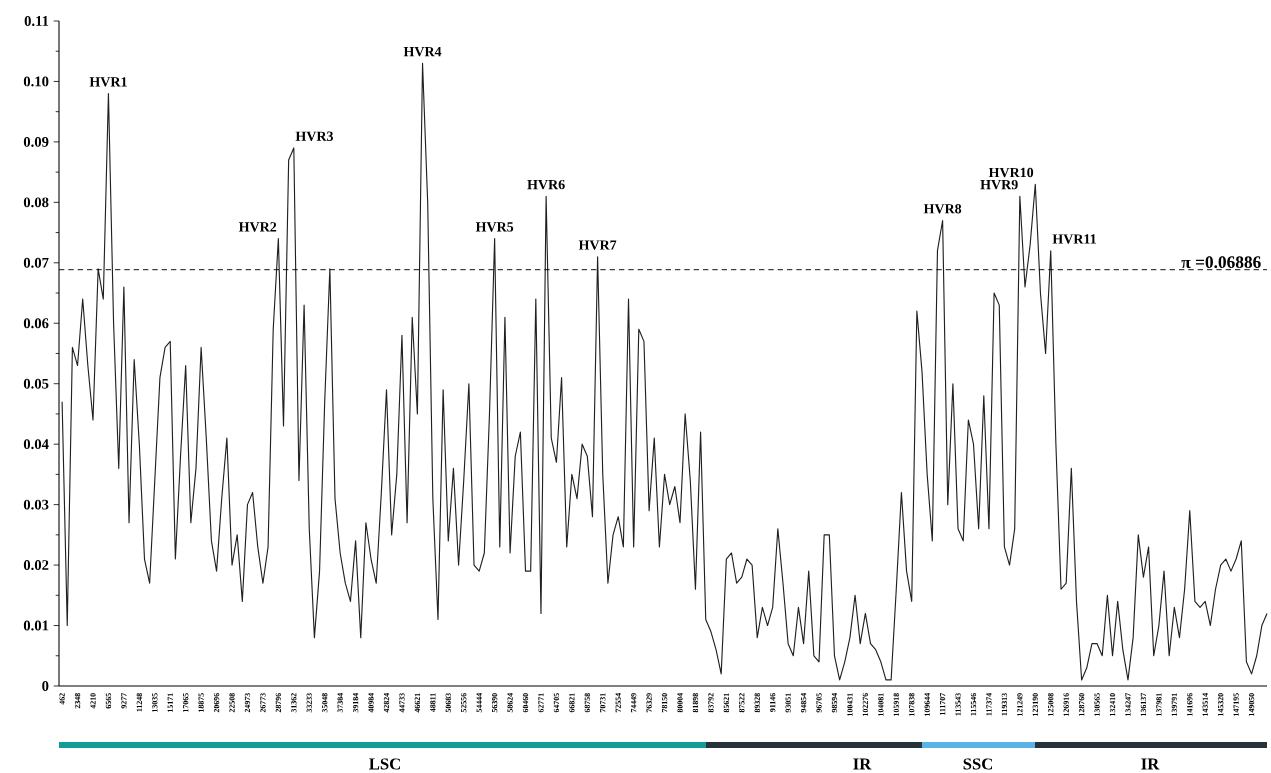 This screenshot has height=773, width=1271. What do you see at coordinates (36, 444) in the screenshot?
I see `y-tick-label: 0.04` at bounding box center [36, 444].